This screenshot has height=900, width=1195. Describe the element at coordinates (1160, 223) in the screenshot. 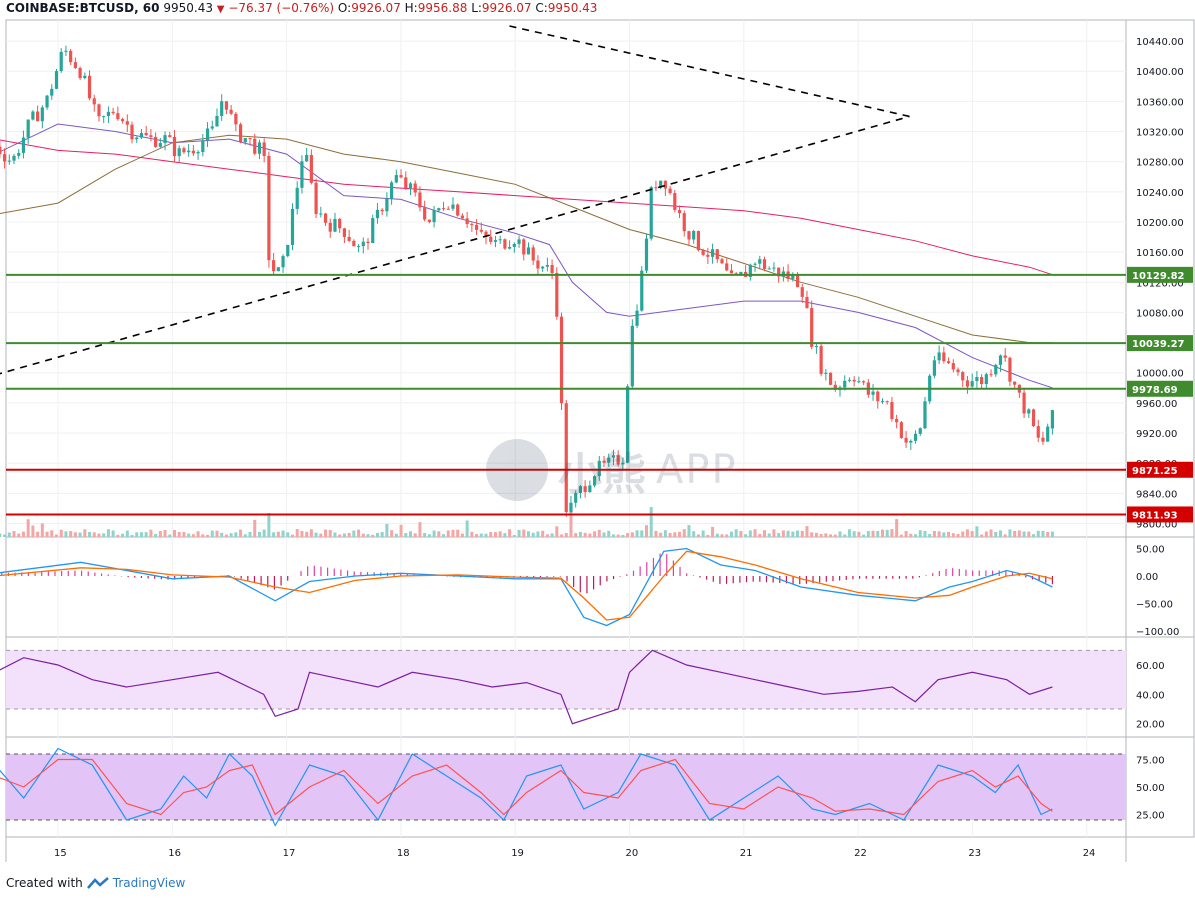

I see `y-tick-label: 10200.00` at that location.